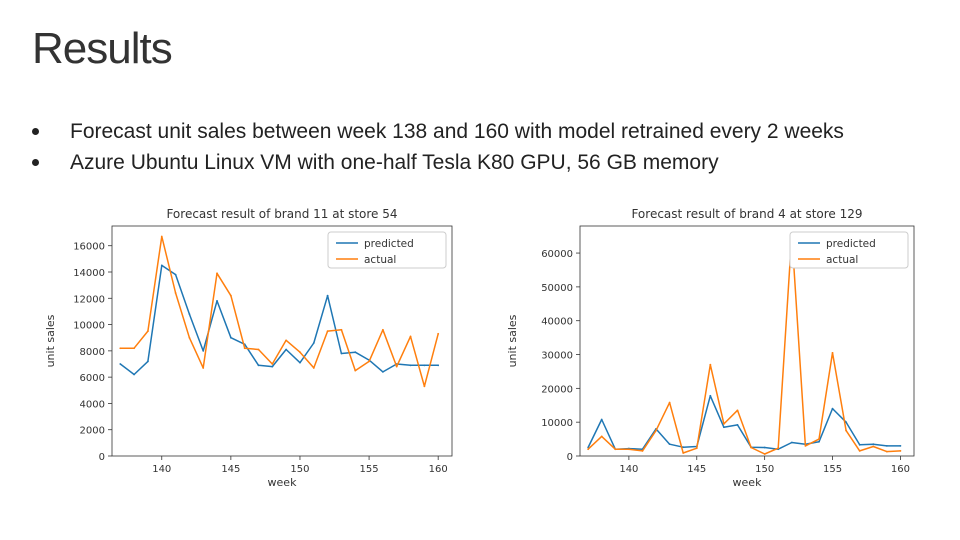  What do you see at coordinates (92, 431) in the screenshot?
I see `y-tick-label: 2000` at bounding box center [92, 431].